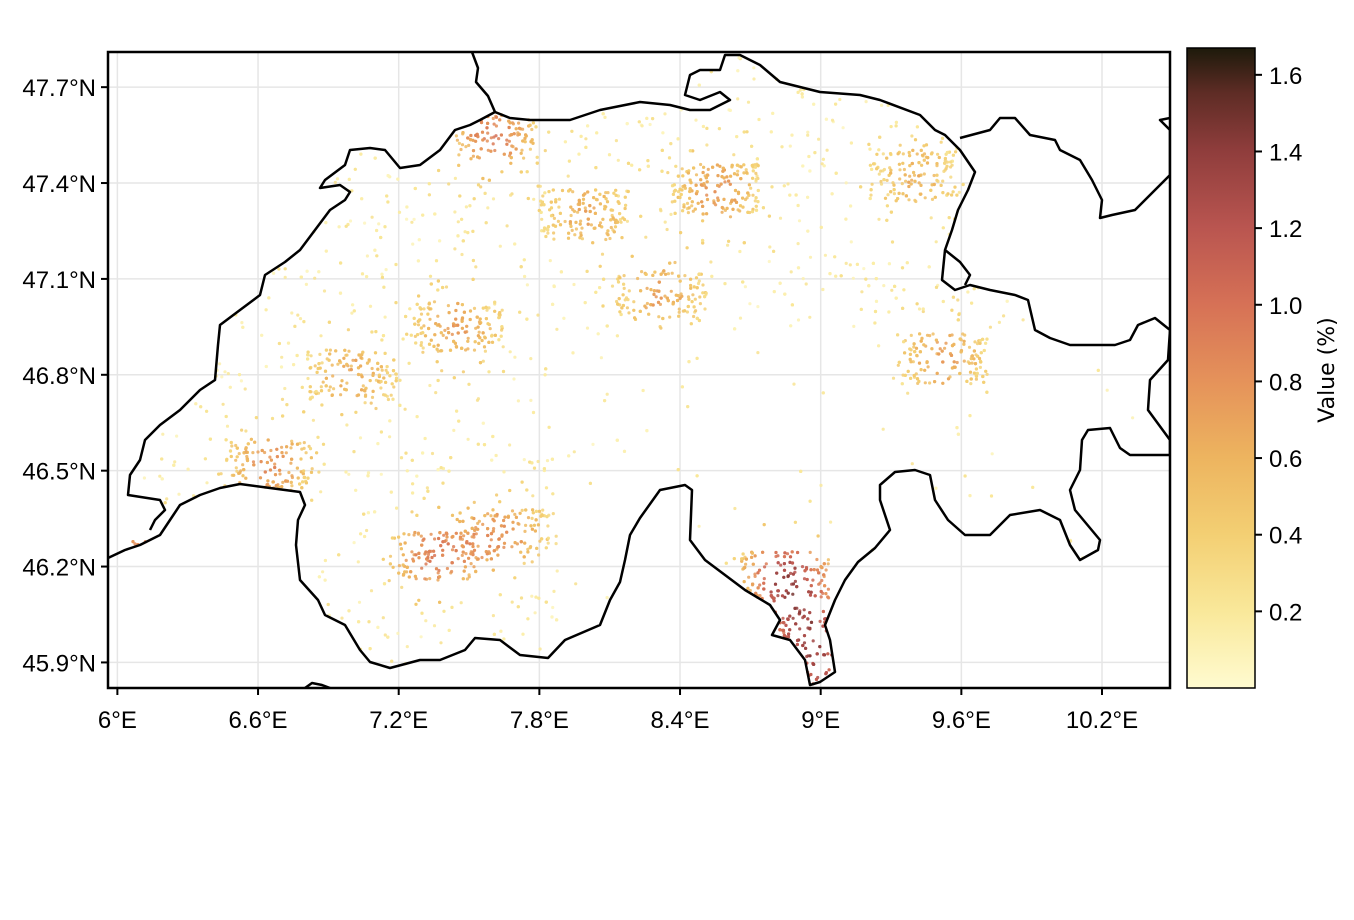 The height and width of the screenshot is (920, 1354). Describe the element at coordinates (1064, 168) in the screenshot. I see `austria-border-east` at that location.